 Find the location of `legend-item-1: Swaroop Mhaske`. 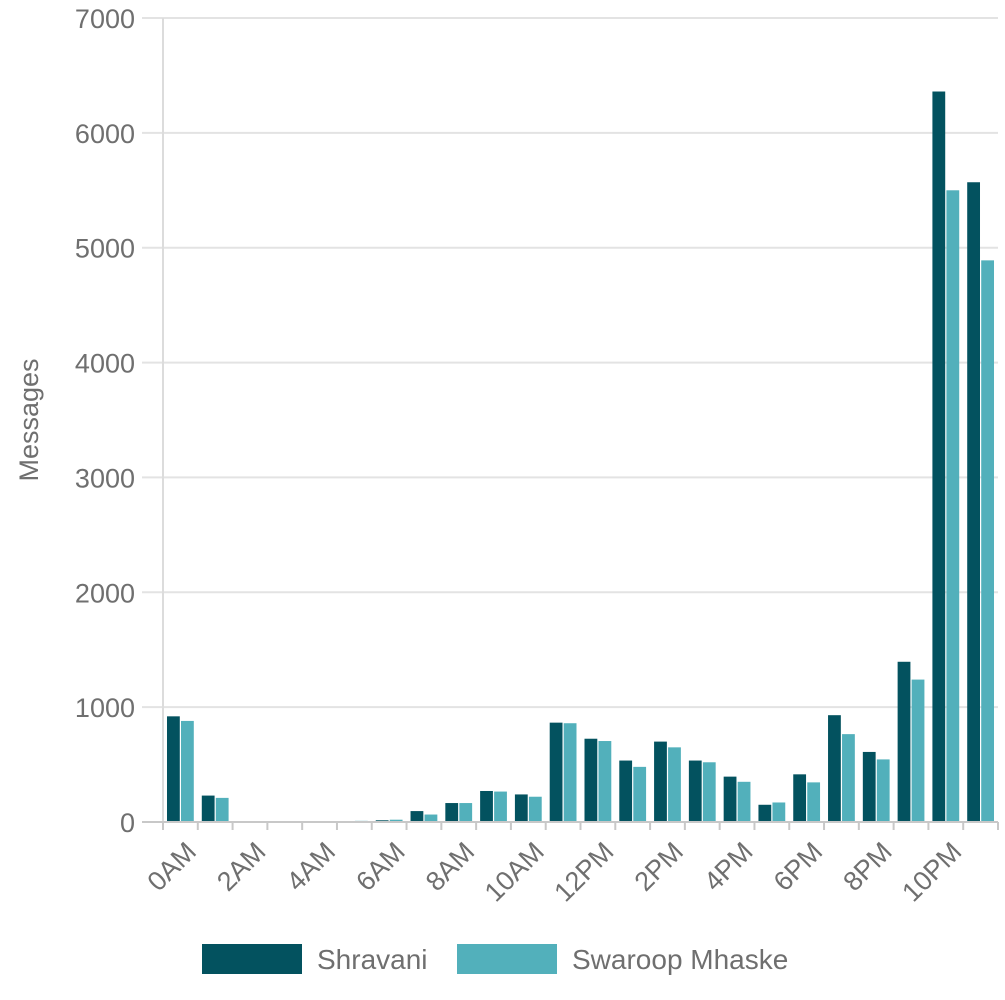

legend-item-1: Swaroop Mhaske is located at coordinates (622, 959).